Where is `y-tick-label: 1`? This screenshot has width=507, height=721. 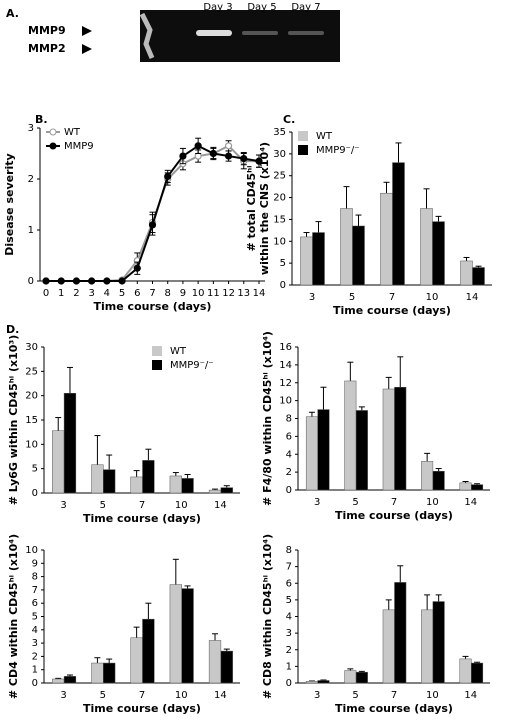
y-tick-label: 1 is located at coordinates (35, 670).